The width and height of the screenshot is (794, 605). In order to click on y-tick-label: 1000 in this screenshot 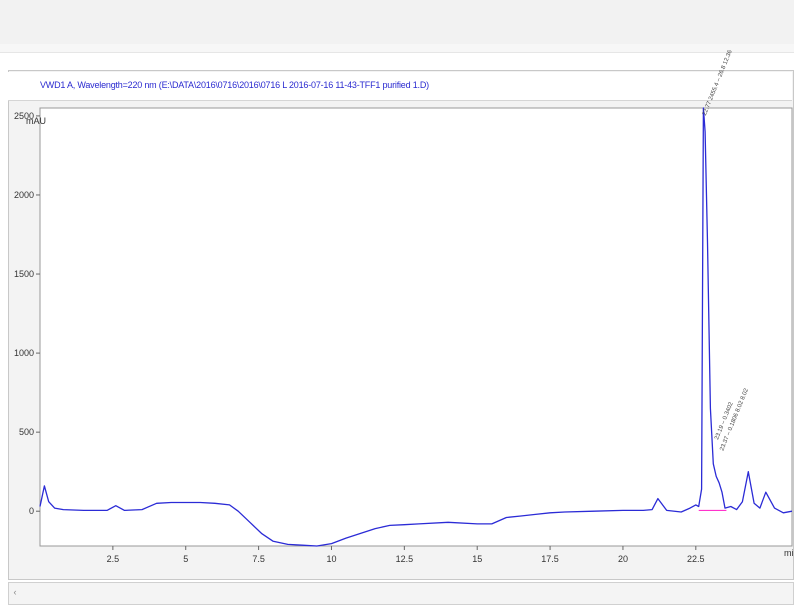, I will do `click(24, 353)`.